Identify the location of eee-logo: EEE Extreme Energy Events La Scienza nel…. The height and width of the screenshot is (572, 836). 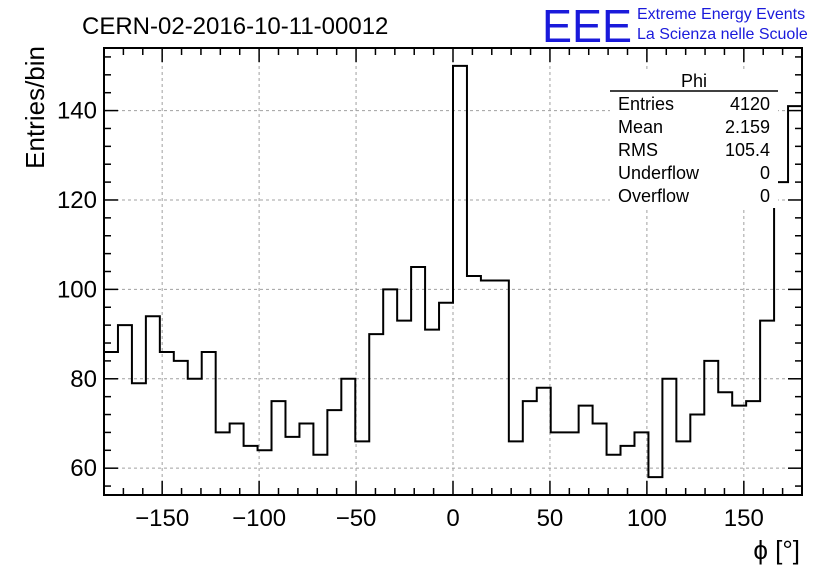
(675, 26).